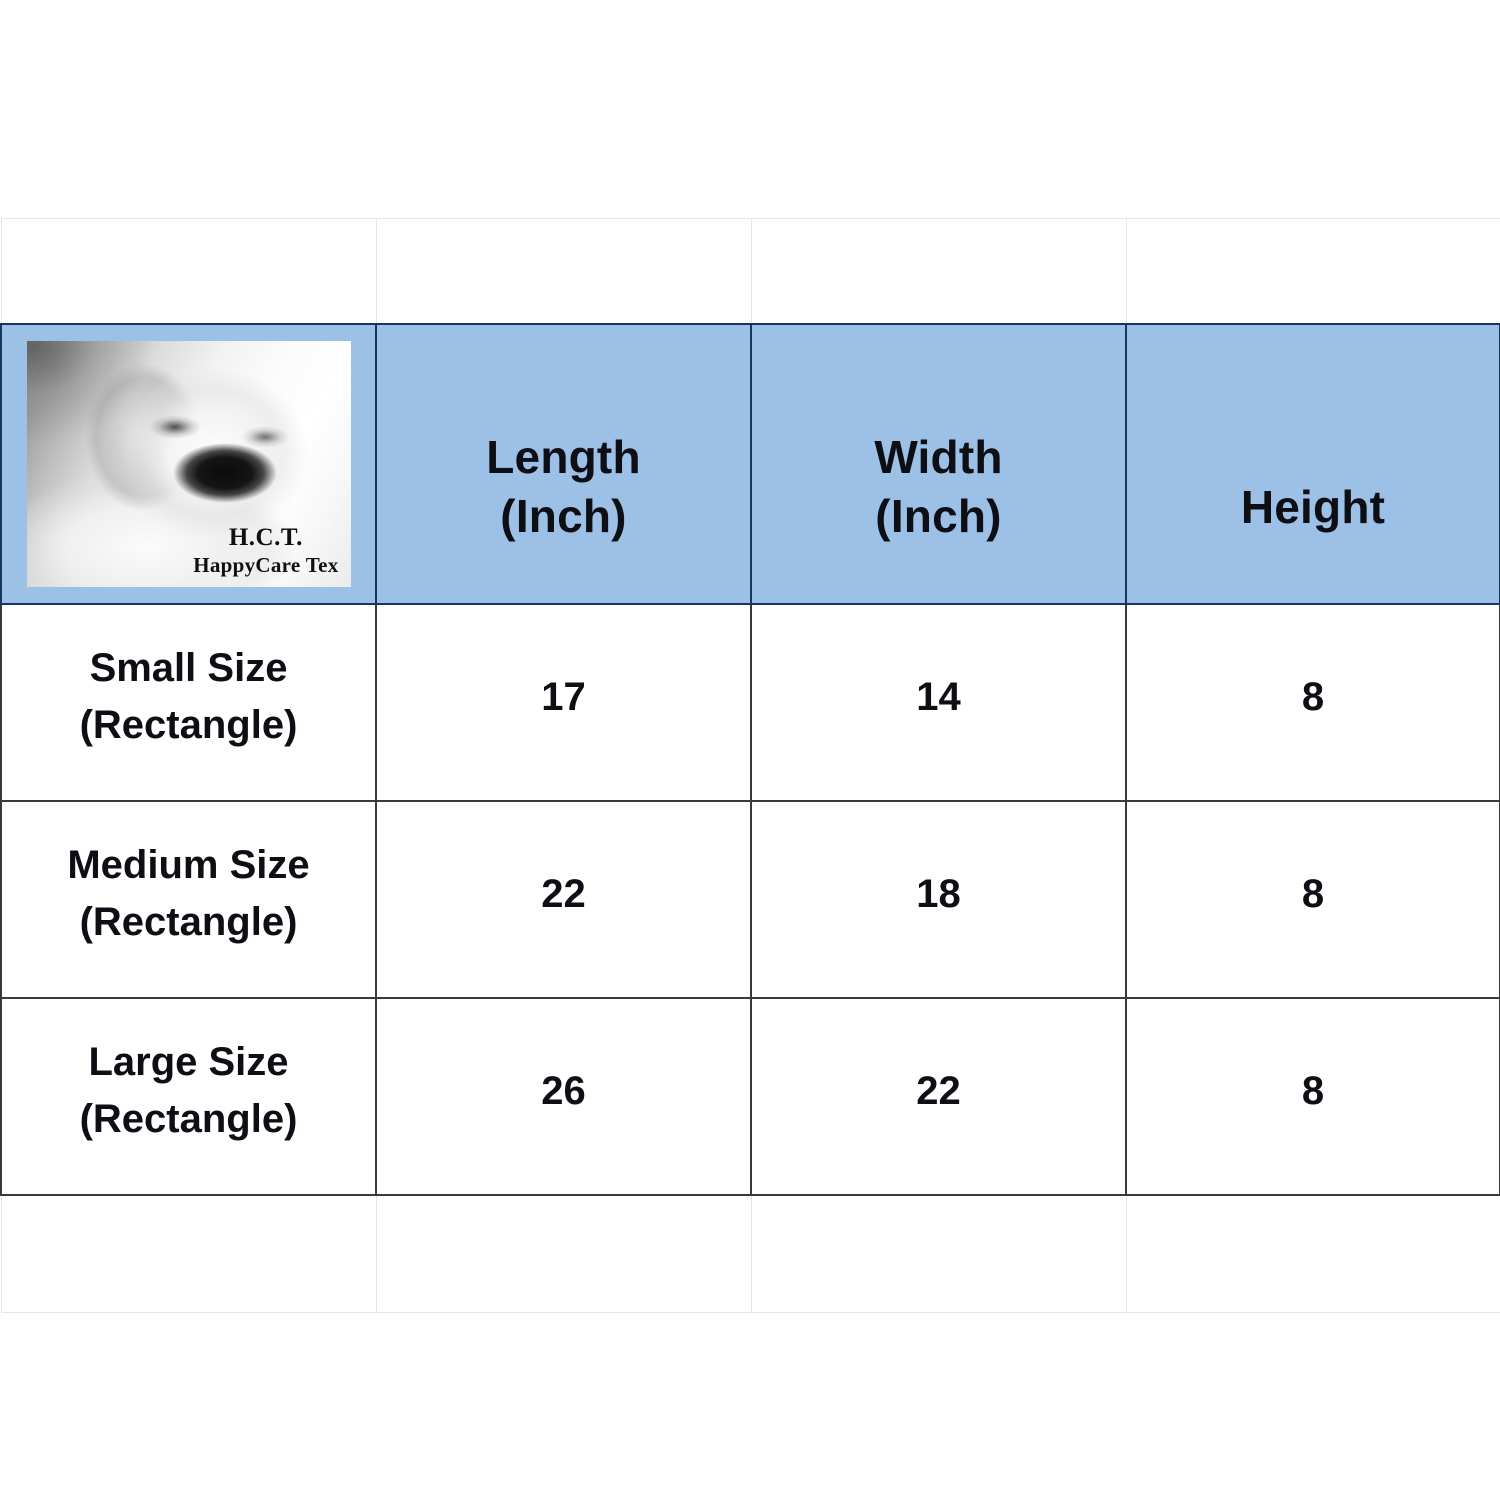 The width and height of the screenshot is (1500, 1500). I want to click on cell-medium-height: 8, so click(1312, 899).